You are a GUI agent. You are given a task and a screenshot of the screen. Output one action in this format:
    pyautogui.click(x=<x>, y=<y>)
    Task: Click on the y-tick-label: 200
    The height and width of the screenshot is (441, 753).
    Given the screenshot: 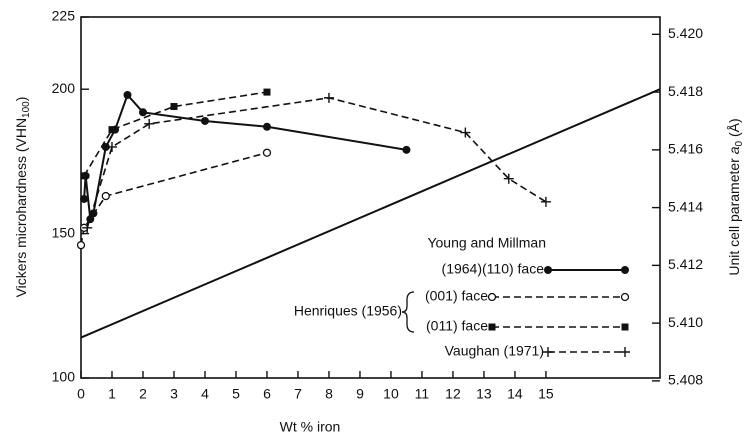 What is the action you would take?
    pyautogui.click(x=64, y=88)
    